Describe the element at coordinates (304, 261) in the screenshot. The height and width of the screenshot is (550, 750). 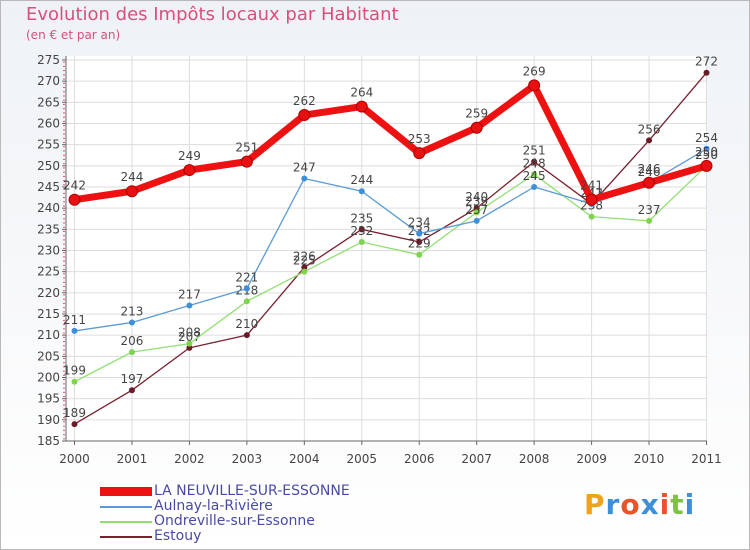
I see `data-label-ondreville-sur-essonne: 225` at that location.